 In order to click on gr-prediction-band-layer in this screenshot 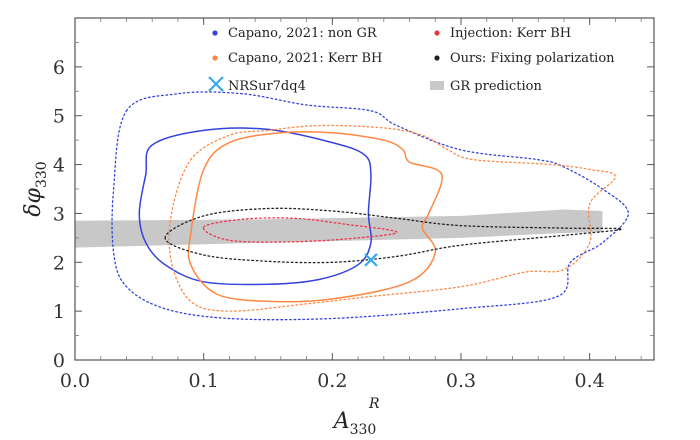, I will do `click(339, 228)`.